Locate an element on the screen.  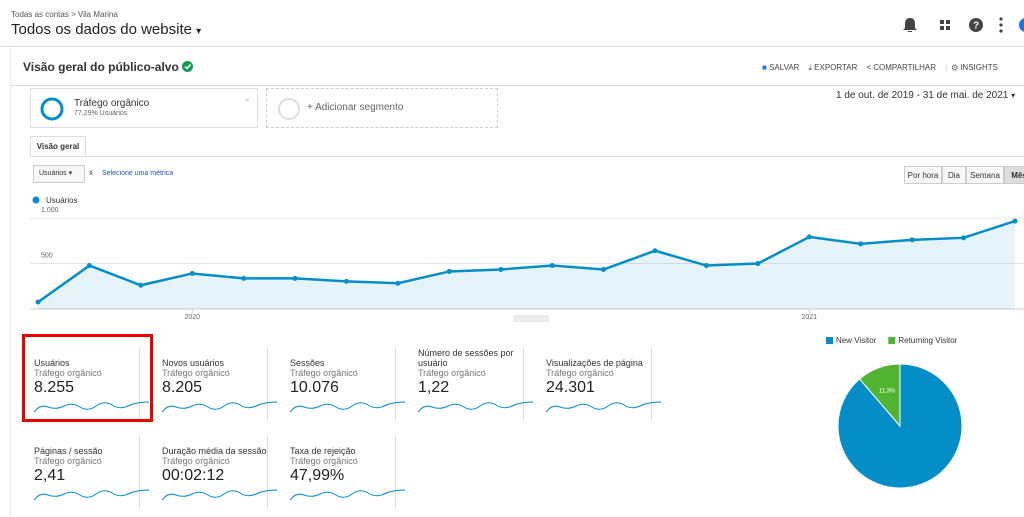
slice-label: 88,7% is located at coordinates (922, 502).